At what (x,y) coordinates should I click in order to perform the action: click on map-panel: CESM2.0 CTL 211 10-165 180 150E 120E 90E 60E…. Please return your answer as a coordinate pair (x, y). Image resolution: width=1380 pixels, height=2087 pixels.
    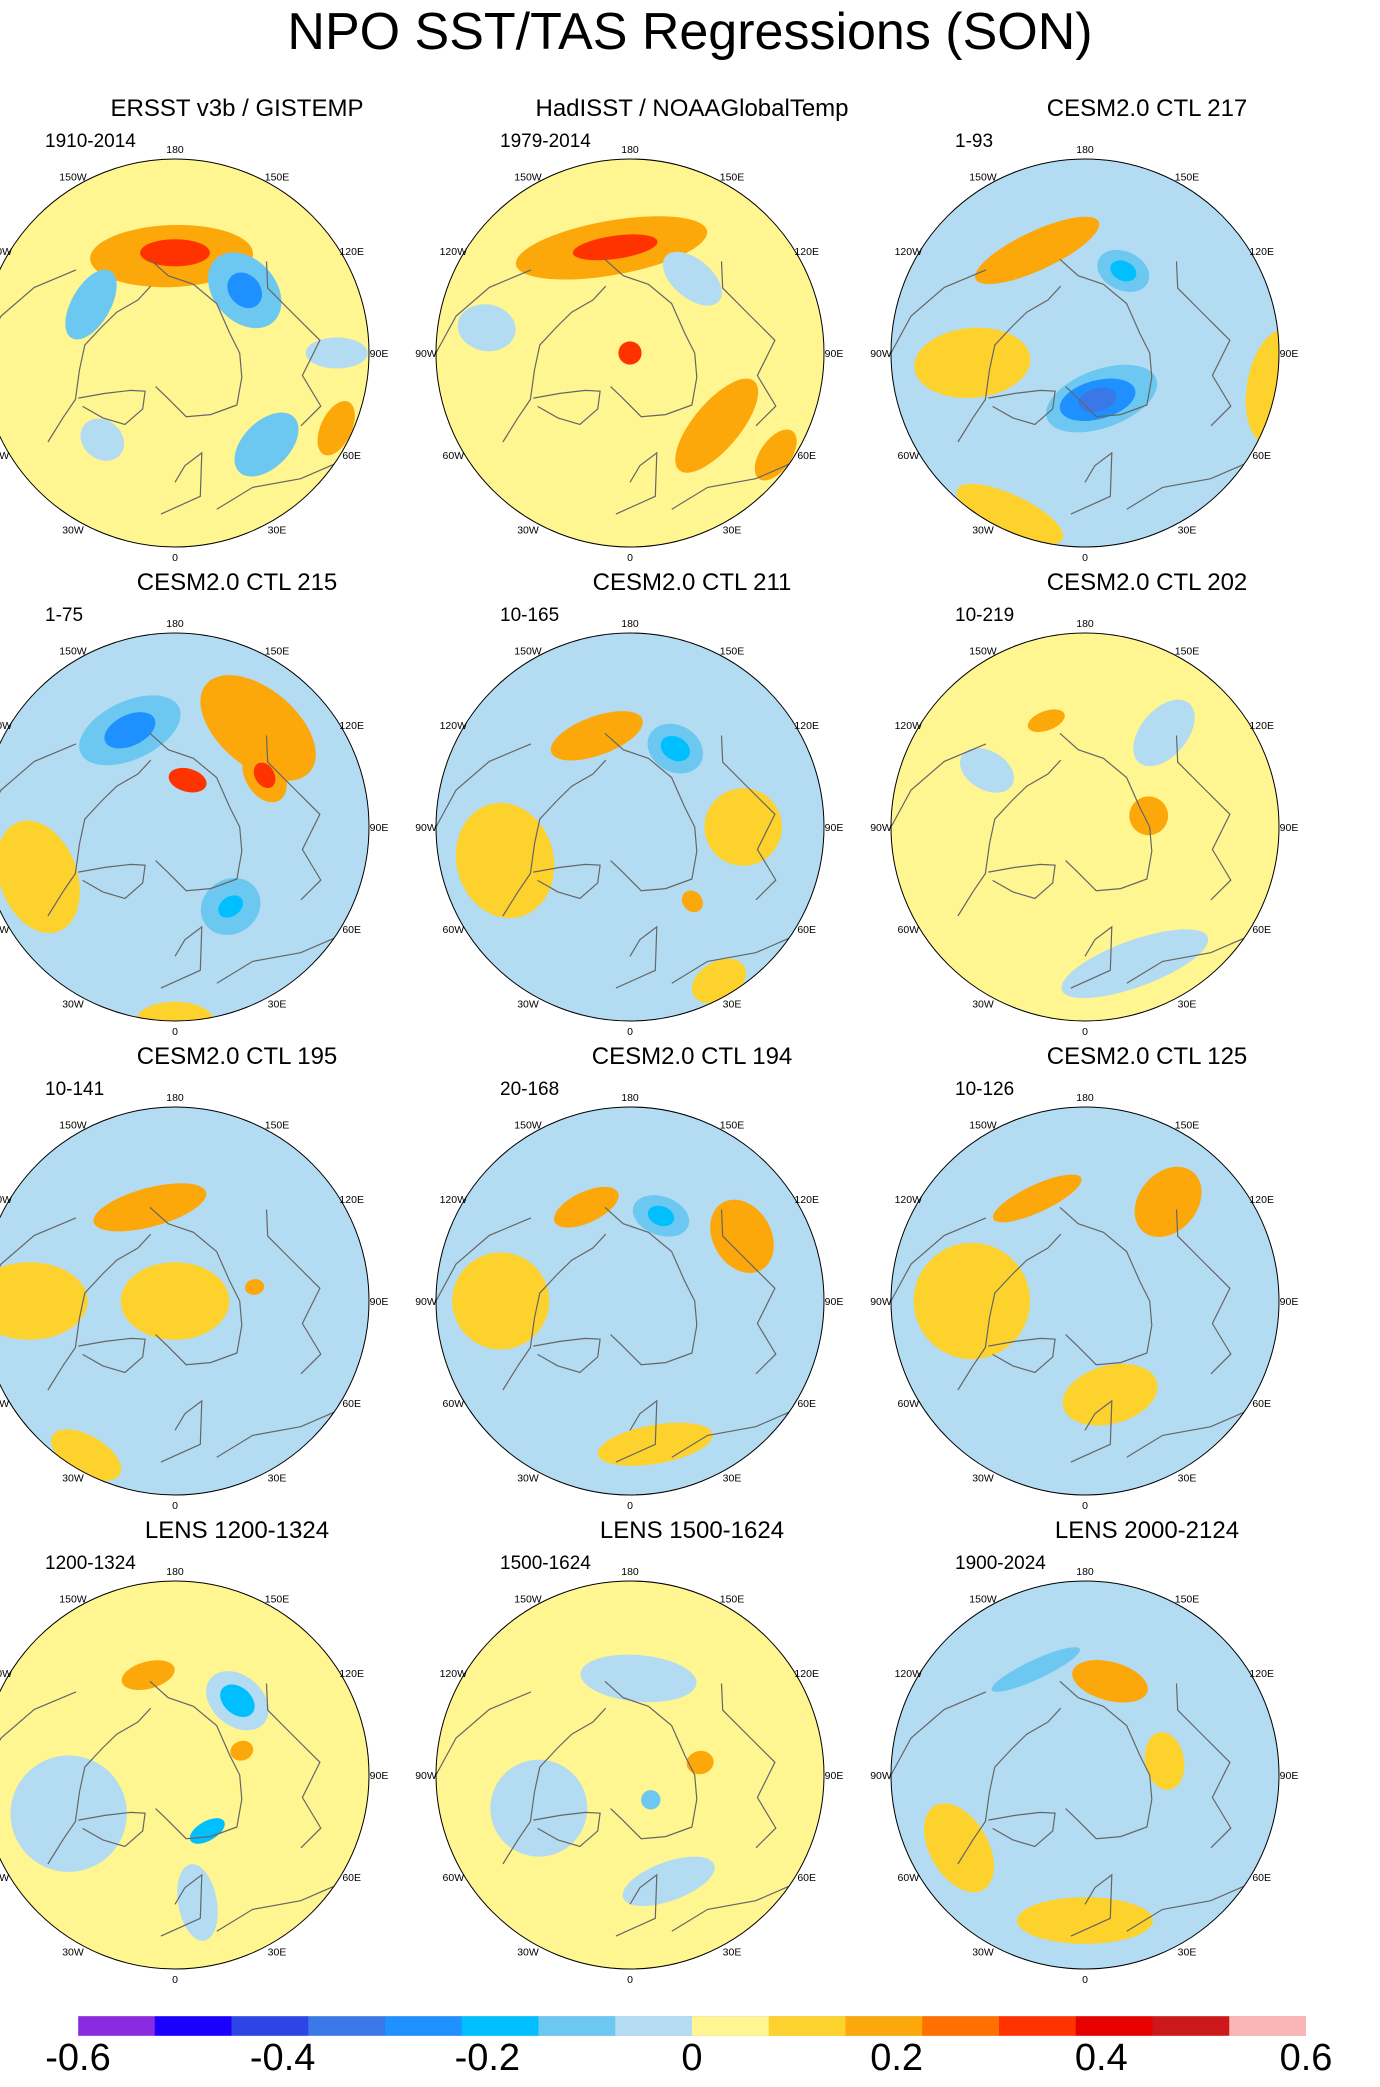
    Looking at the image, I should click on (668, 806).